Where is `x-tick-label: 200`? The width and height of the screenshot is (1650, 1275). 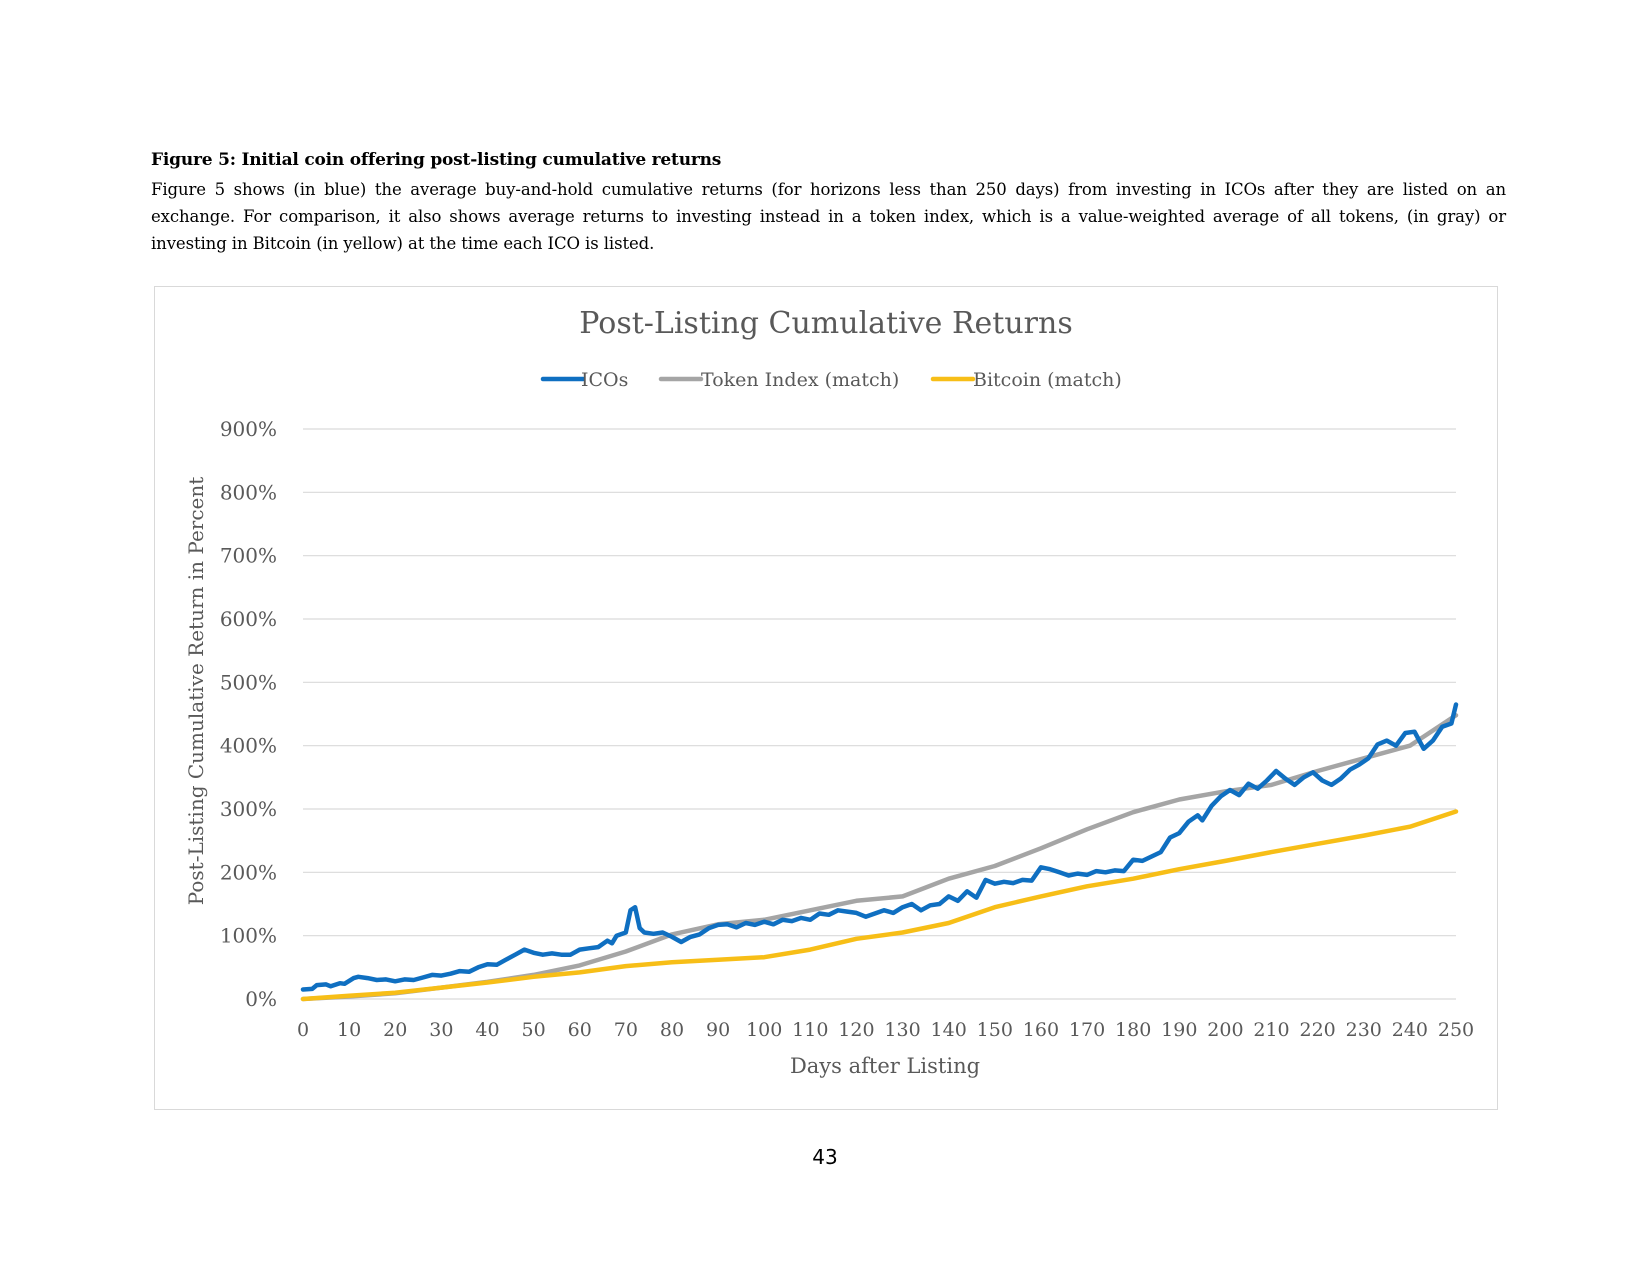
x-tick-label: 200 is located at coordinates (1225, 1030).